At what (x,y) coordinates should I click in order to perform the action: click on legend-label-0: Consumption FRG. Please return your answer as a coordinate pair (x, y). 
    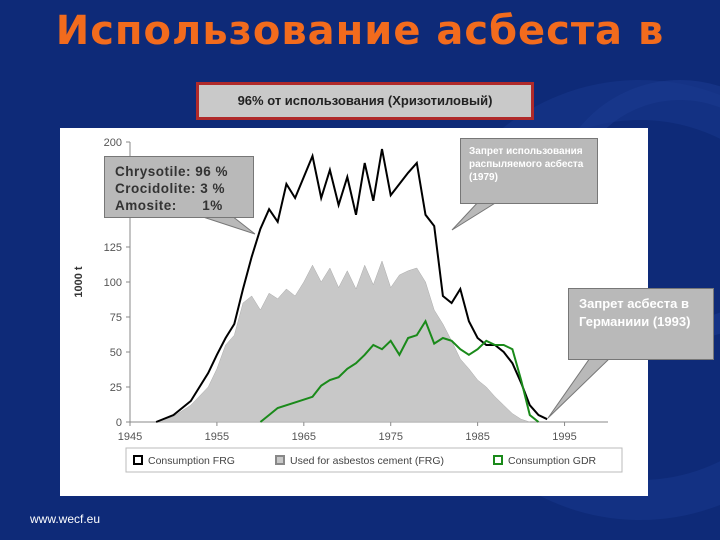
    Looking at the image, I should click on (191, 461).